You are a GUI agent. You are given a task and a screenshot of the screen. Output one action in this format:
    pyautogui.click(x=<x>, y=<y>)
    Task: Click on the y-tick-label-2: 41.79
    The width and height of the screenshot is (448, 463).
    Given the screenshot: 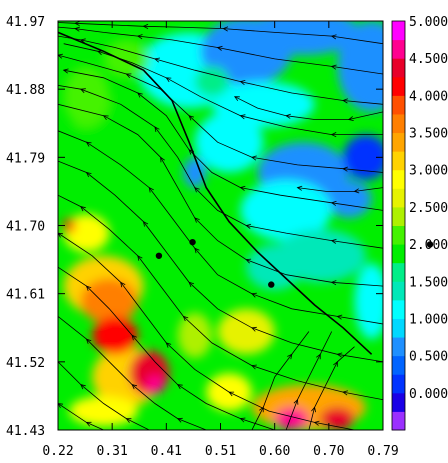 What is the action you would take?
    pyautogui.click(x=25, y=158)
    